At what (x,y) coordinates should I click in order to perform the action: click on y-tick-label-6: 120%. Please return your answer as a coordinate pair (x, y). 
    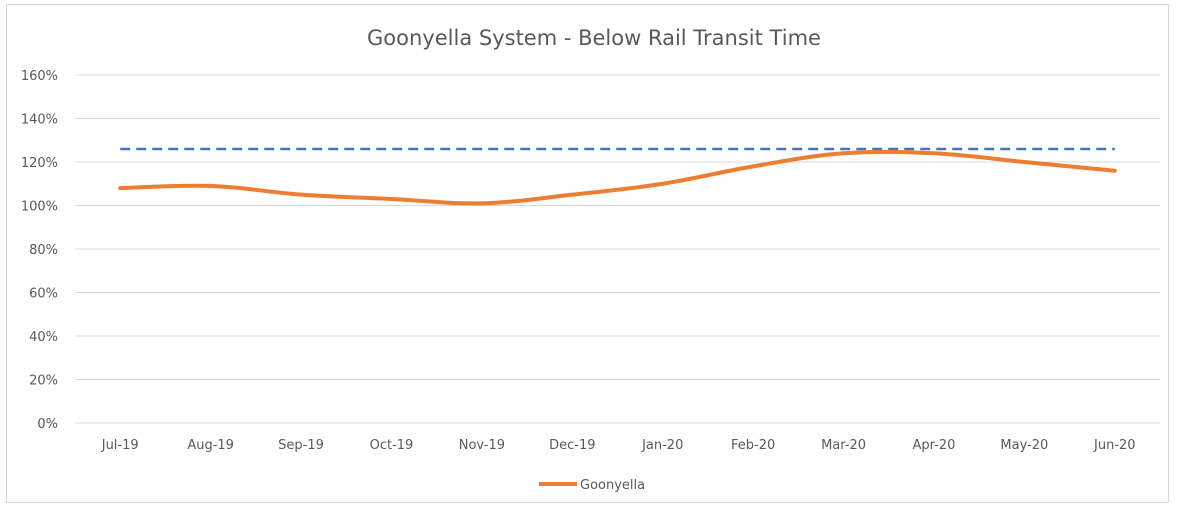
    Looking at the image, I should click on (39, 163).